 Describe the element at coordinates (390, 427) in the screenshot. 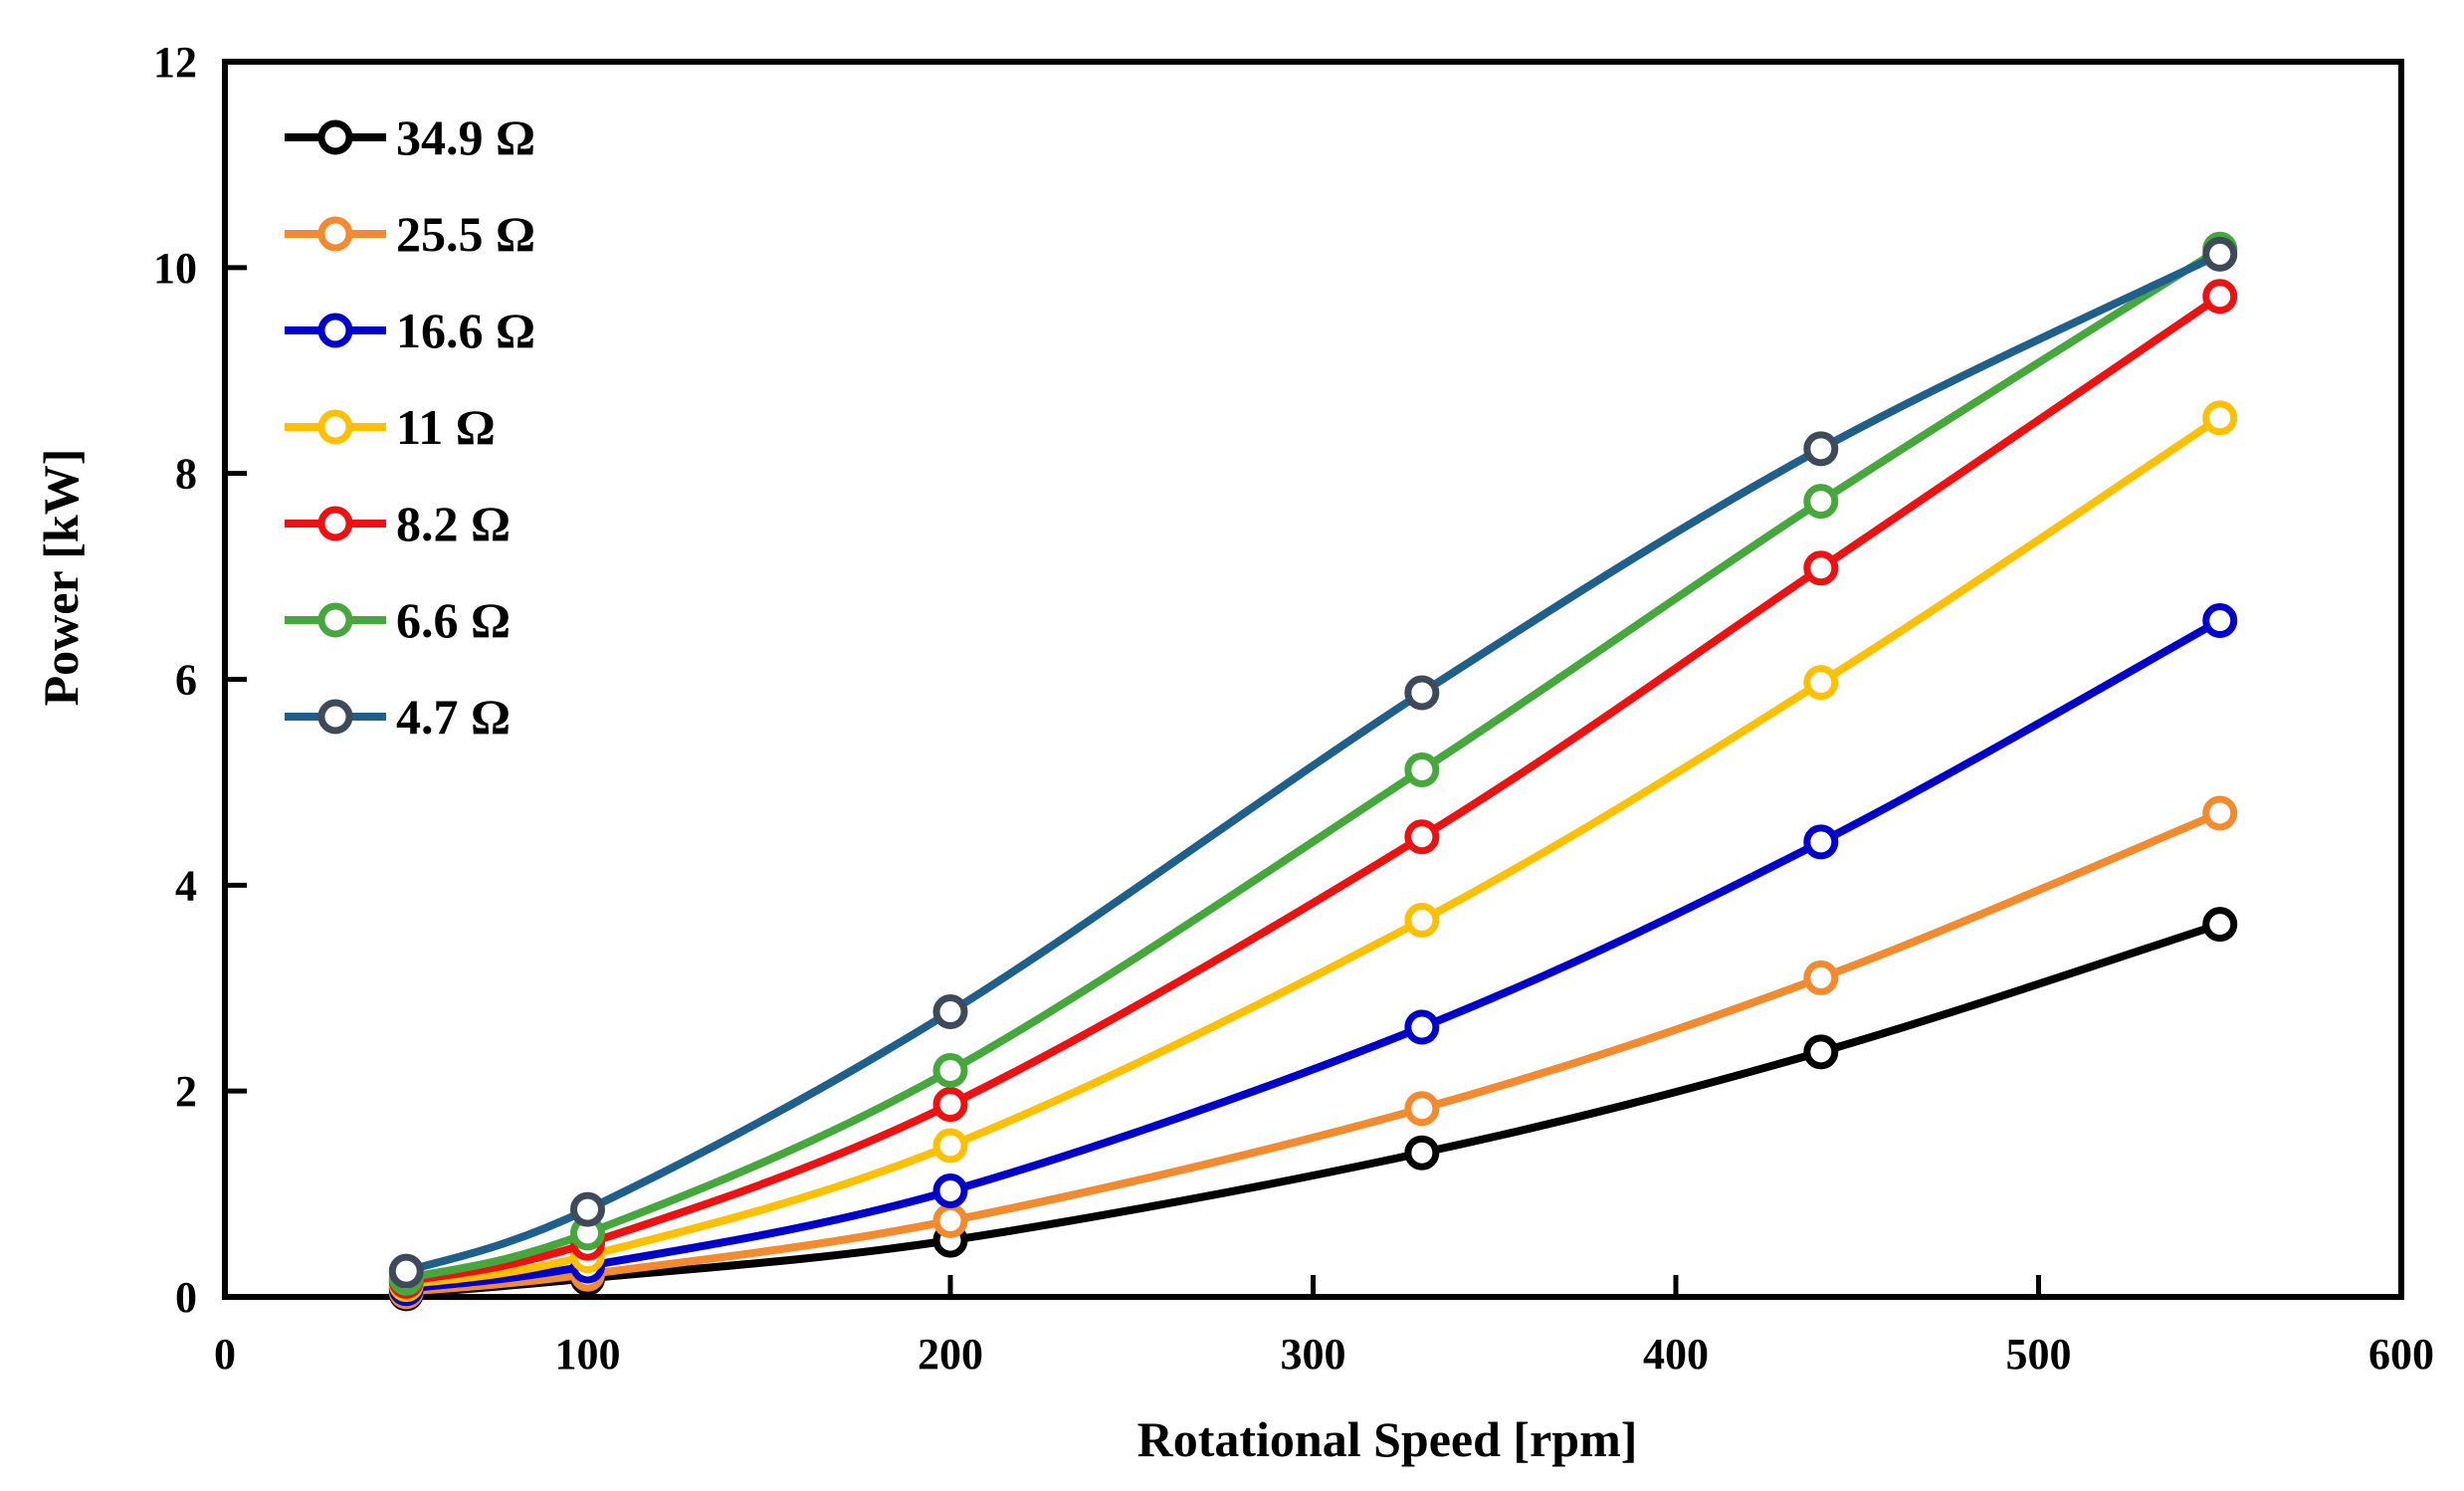

I see `legend-item: 11 Ω` at that location.